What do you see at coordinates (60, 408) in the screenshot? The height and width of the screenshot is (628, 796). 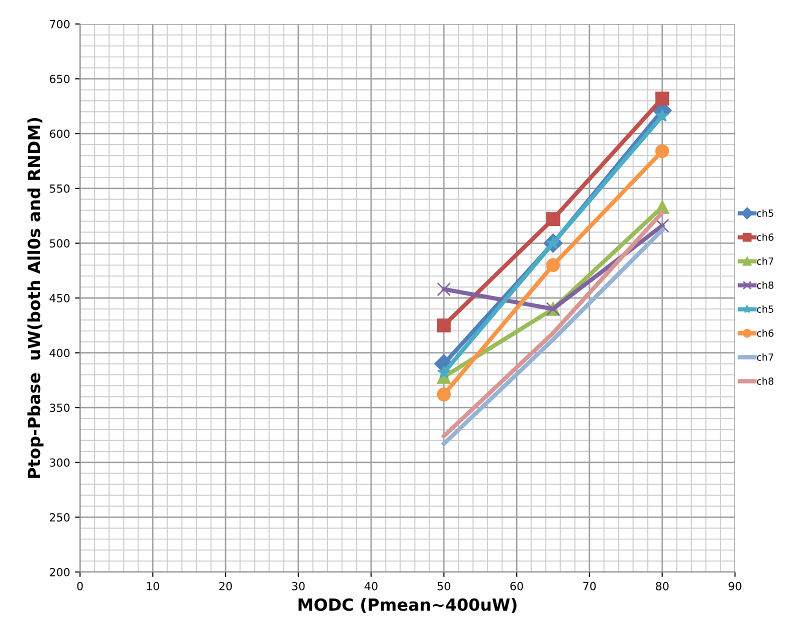 I see `y-tick-label: 350` at bounding box center [60, 408].